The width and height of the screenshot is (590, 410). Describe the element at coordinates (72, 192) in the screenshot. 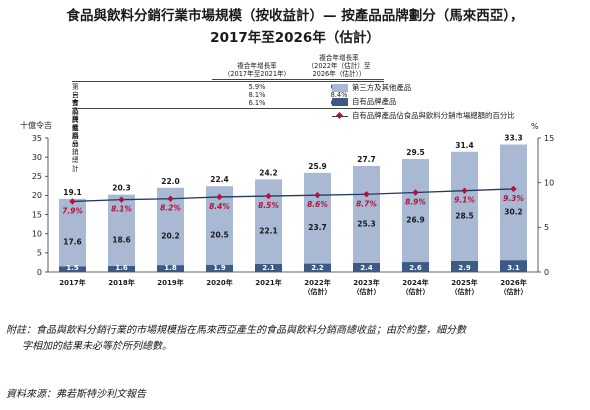

I see `bar-total-value: 19.1` at that location.